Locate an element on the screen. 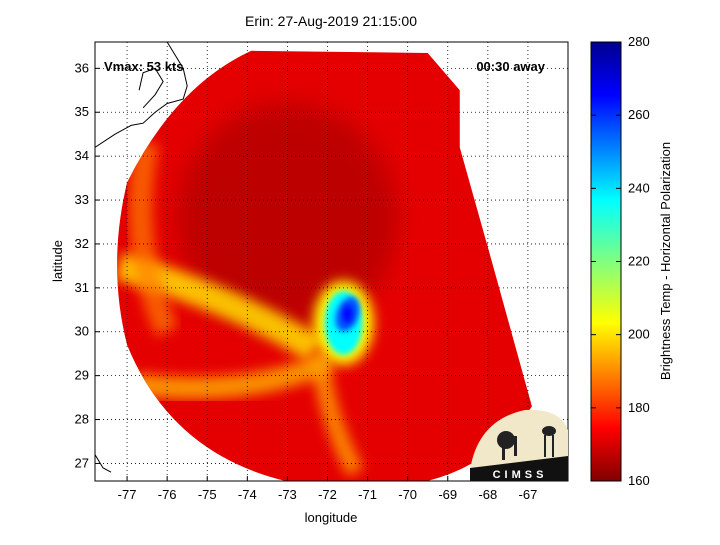 This screenshot has height=545, width=720. x-tick-label: -76 is located at coordinates (167, 494).